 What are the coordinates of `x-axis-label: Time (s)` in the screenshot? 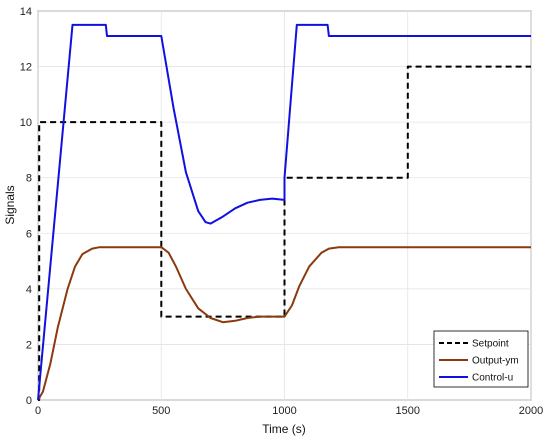 It's located at (284, 429).